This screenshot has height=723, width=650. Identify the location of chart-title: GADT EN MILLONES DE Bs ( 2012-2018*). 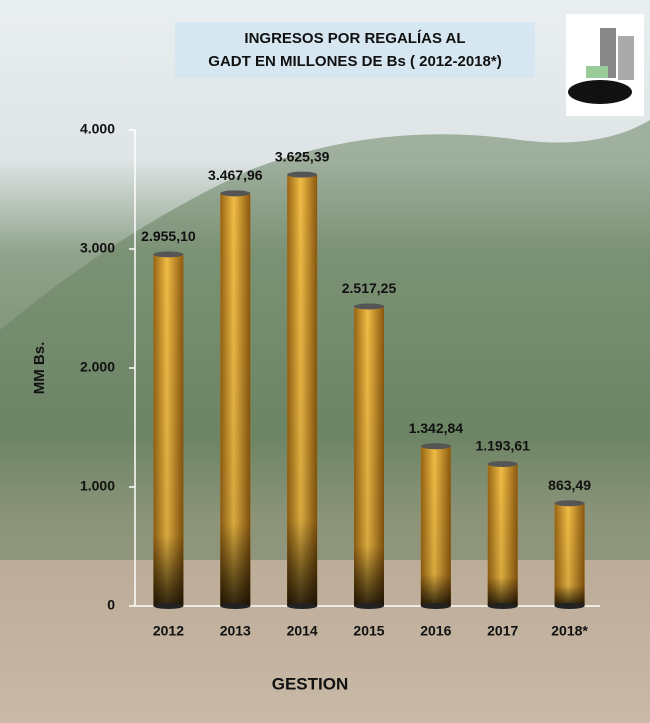
(354, 61).